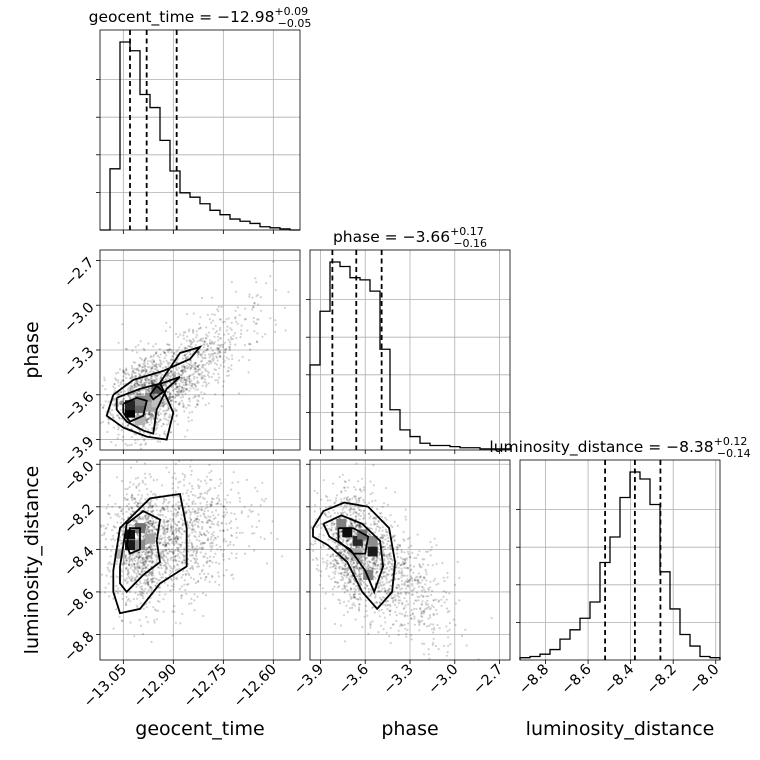  What do you see at coordinates (410, 350) in the screenshot?
I see `grid-lines` at bounding box center [410, 350].